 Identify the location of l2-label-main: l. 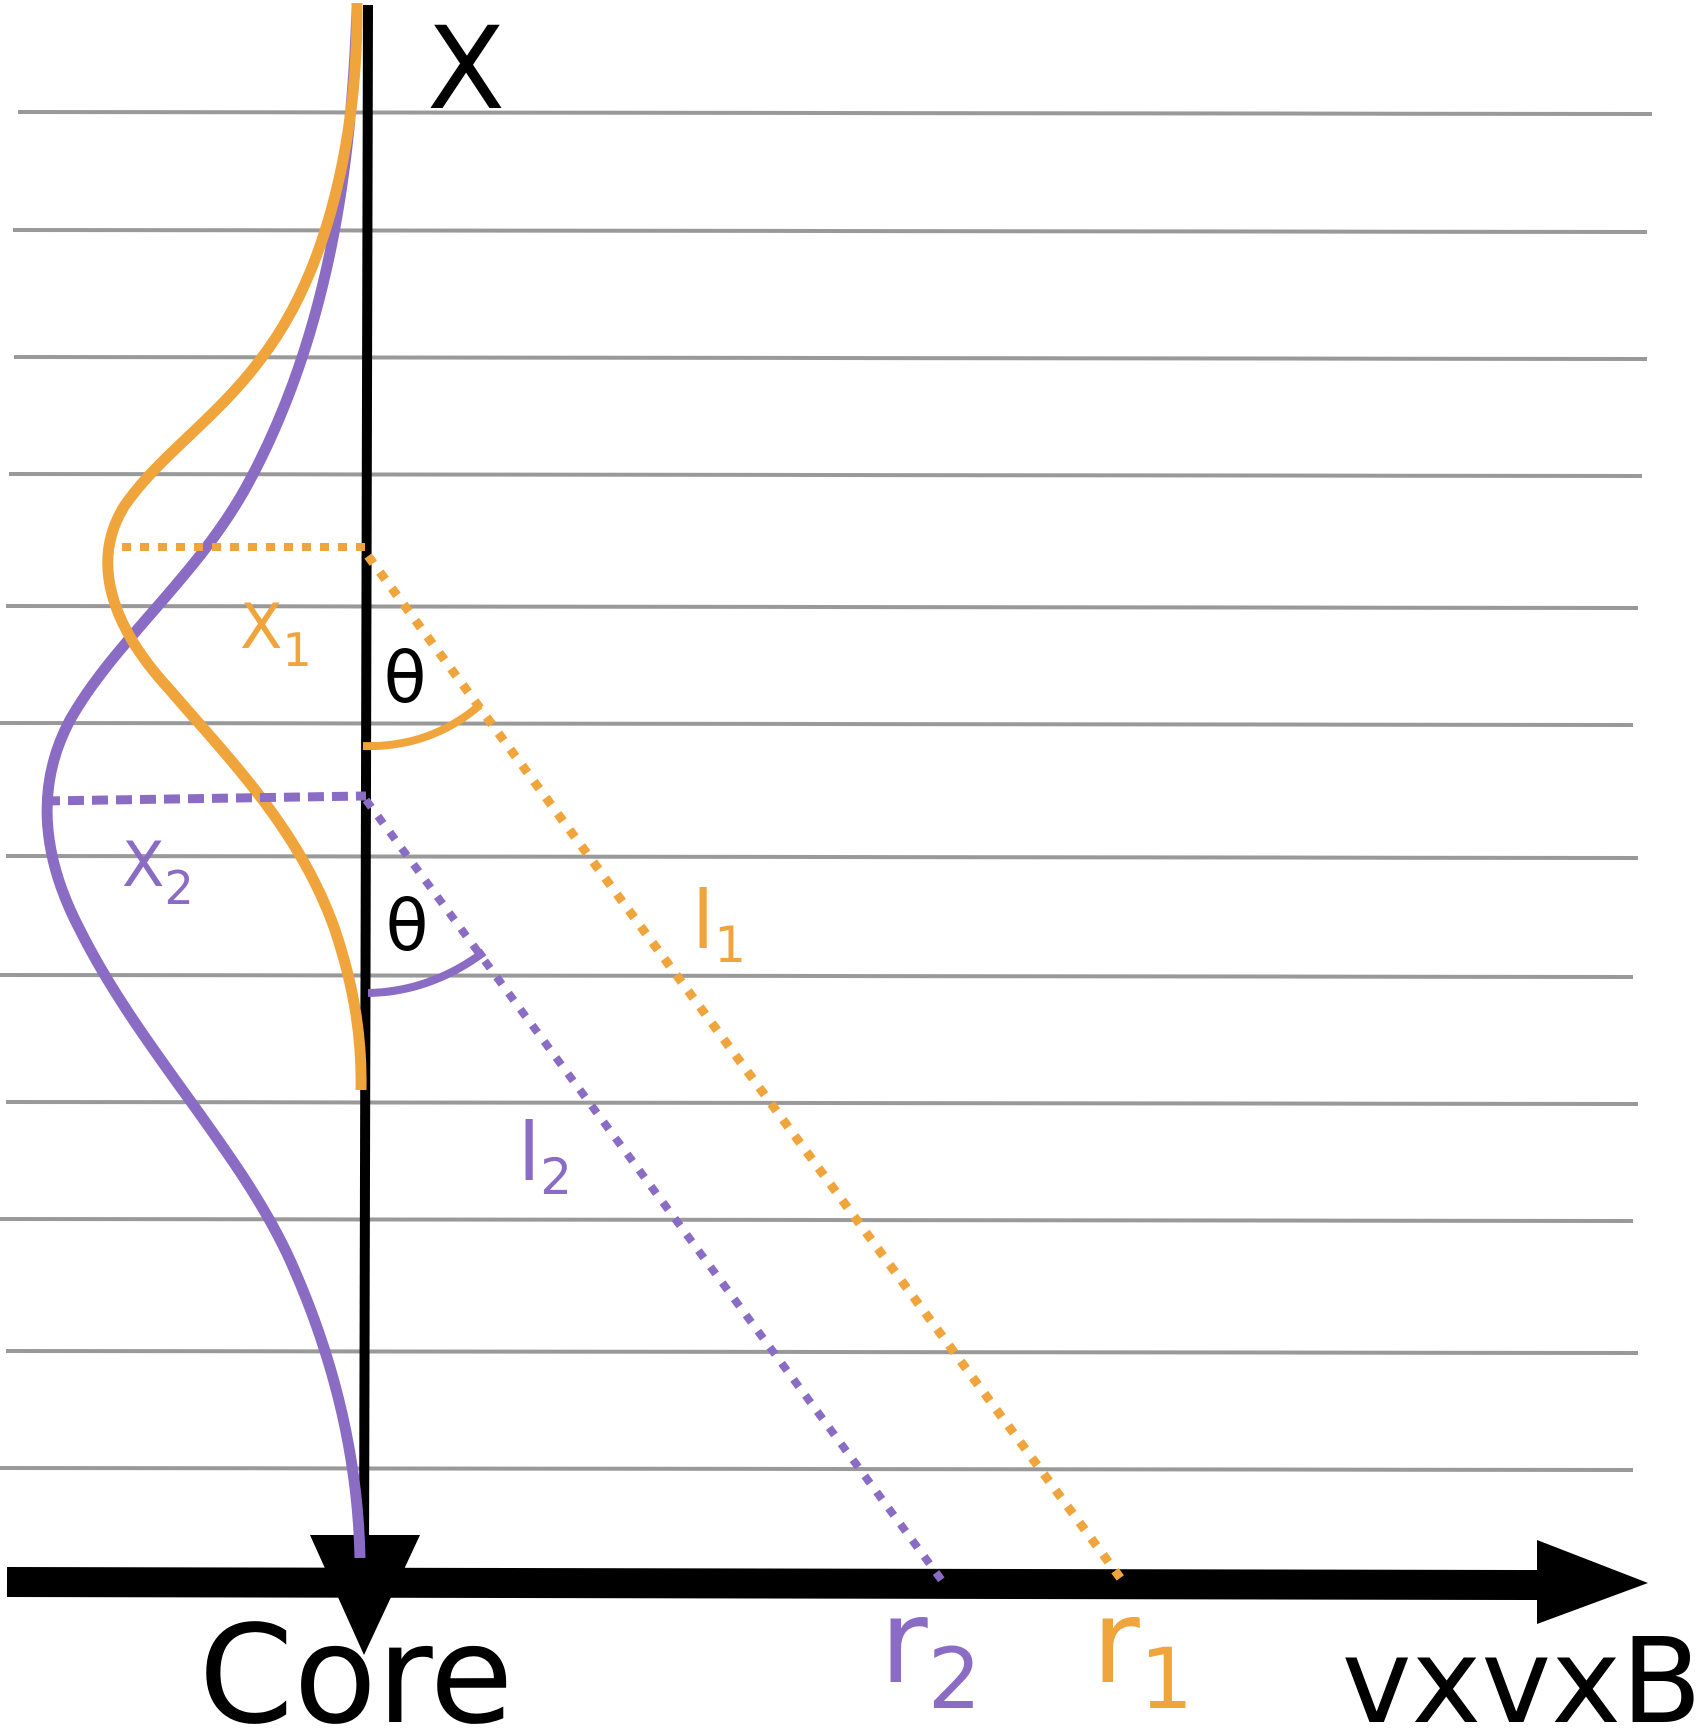
(529, 1152).